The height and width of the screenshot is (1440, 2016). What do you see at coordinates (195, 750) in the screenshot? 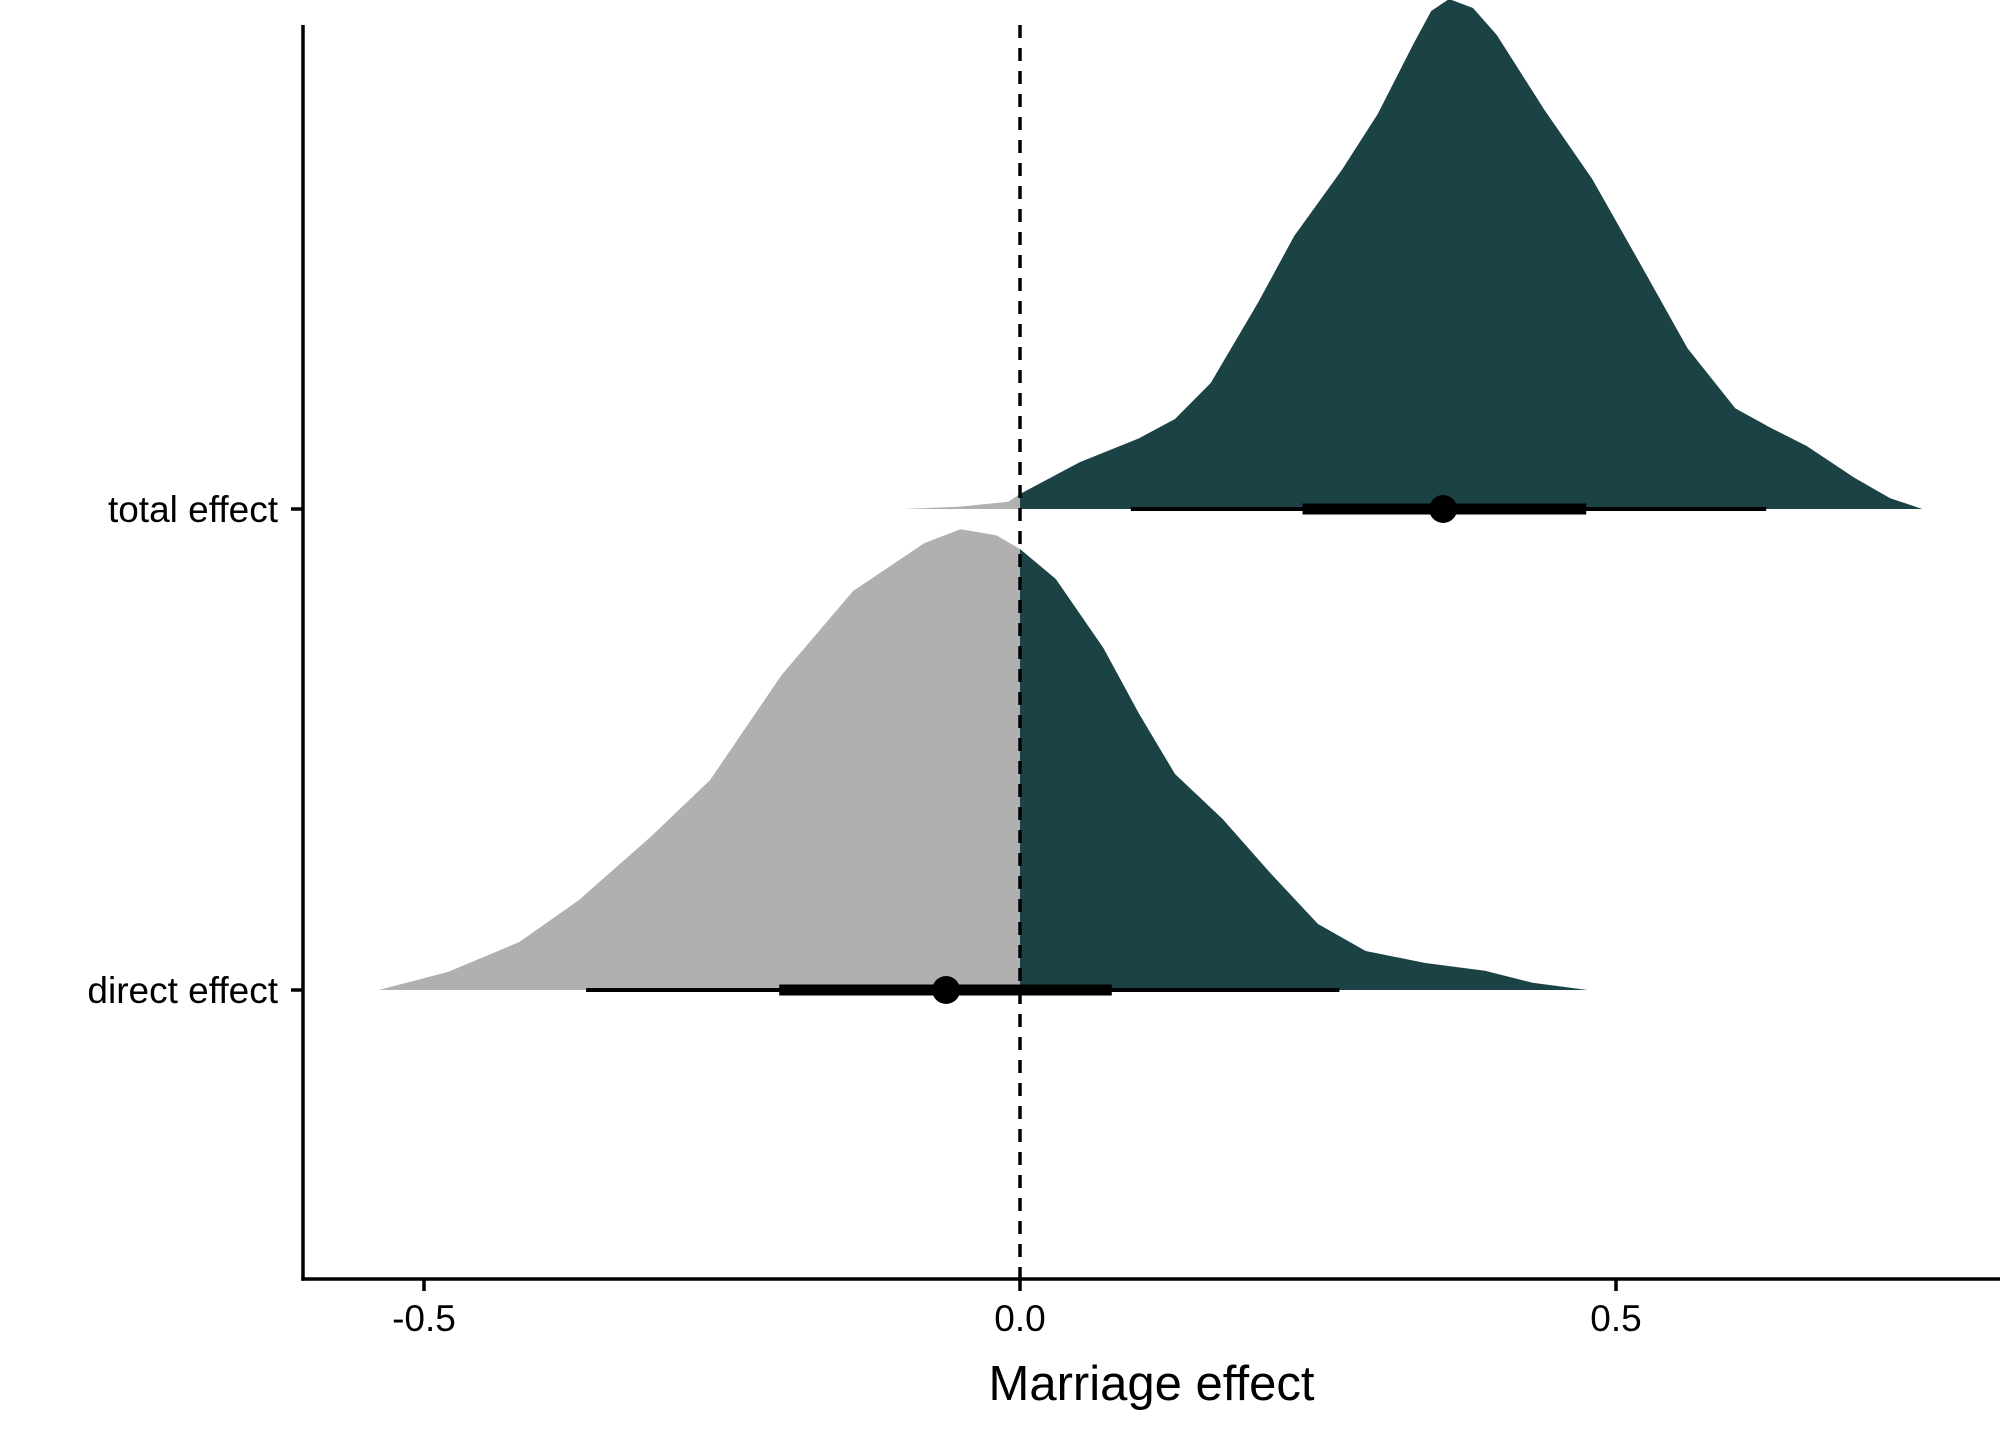
I see `y-axis-ticks: total effect direct effect` at bounding box center [195, 750].